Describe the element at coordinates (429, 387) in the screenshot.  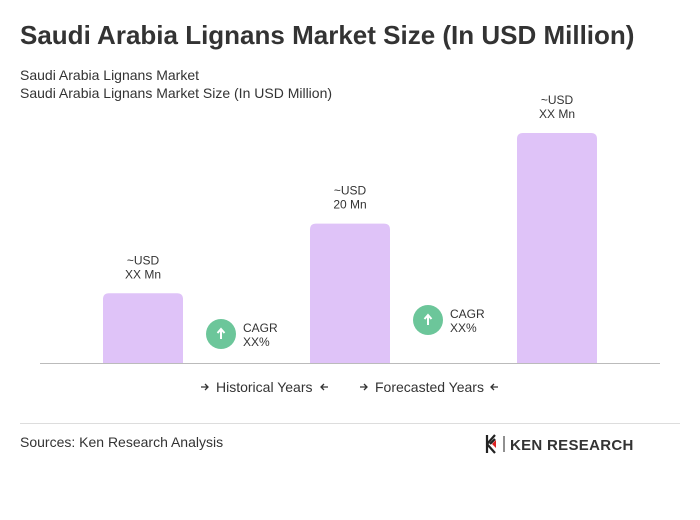
I see `legend-label: Forecasted Years` at that location.